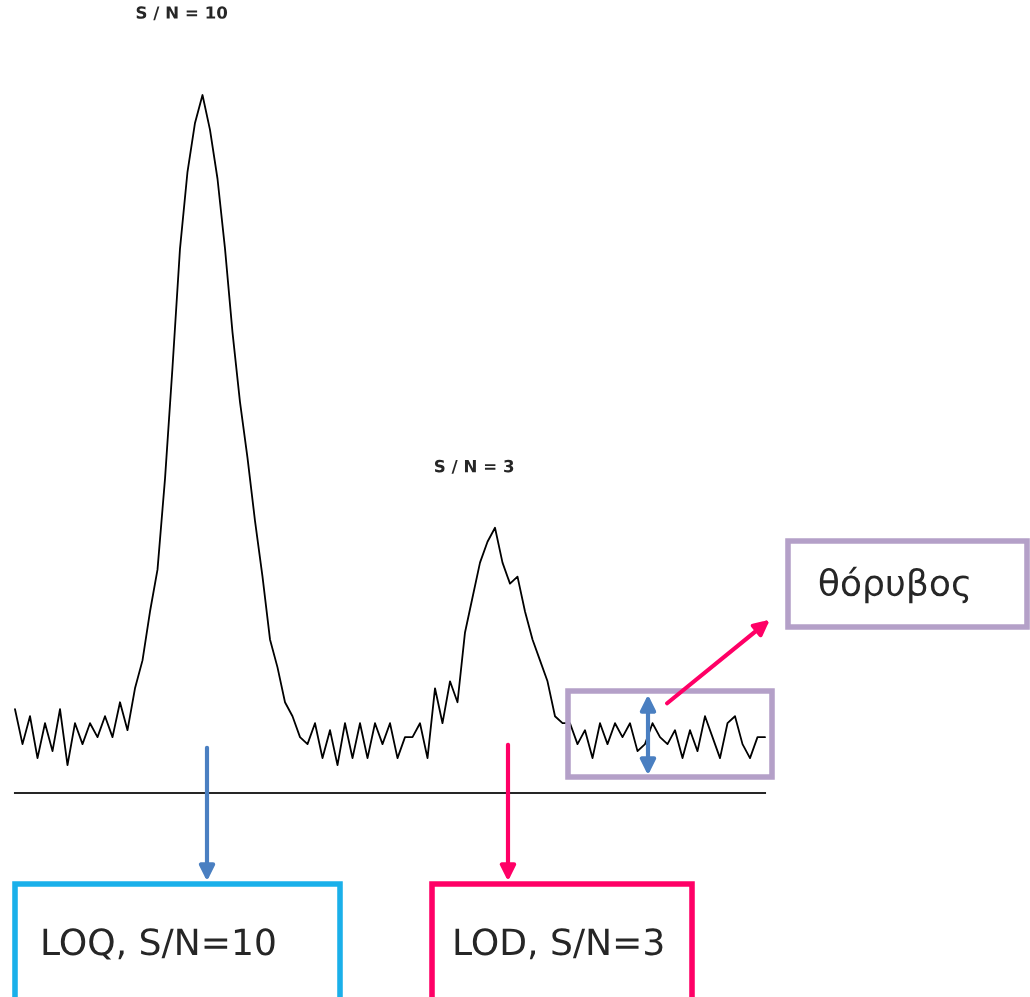  Describe the element at coordinates (474, 466) in the screenshot. I see `annotation: S / N = 3` at that location.